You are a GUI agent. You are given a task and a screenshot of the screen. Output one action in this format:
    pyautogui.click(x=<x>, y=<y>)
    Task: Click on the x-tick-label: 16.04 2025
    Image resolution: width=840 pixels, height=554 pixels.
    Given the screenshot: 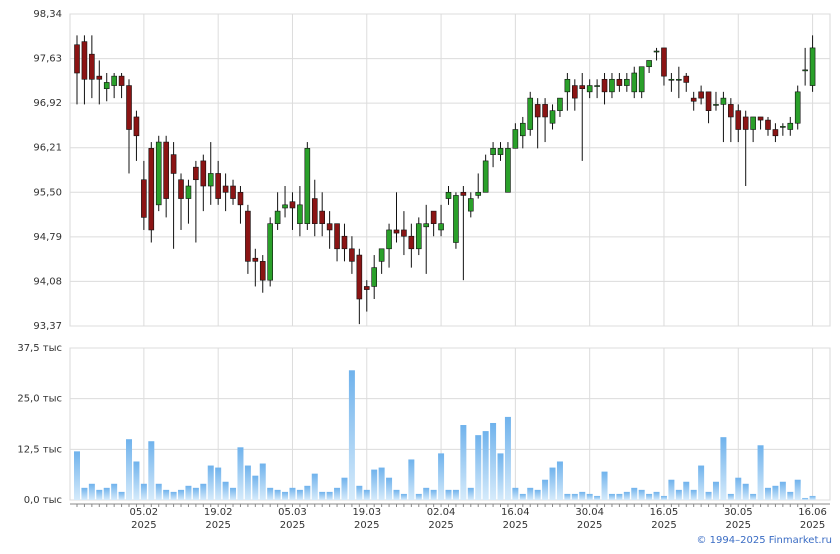 What is the action you would take?
    pyautogui.click(x=515, y=519)
    